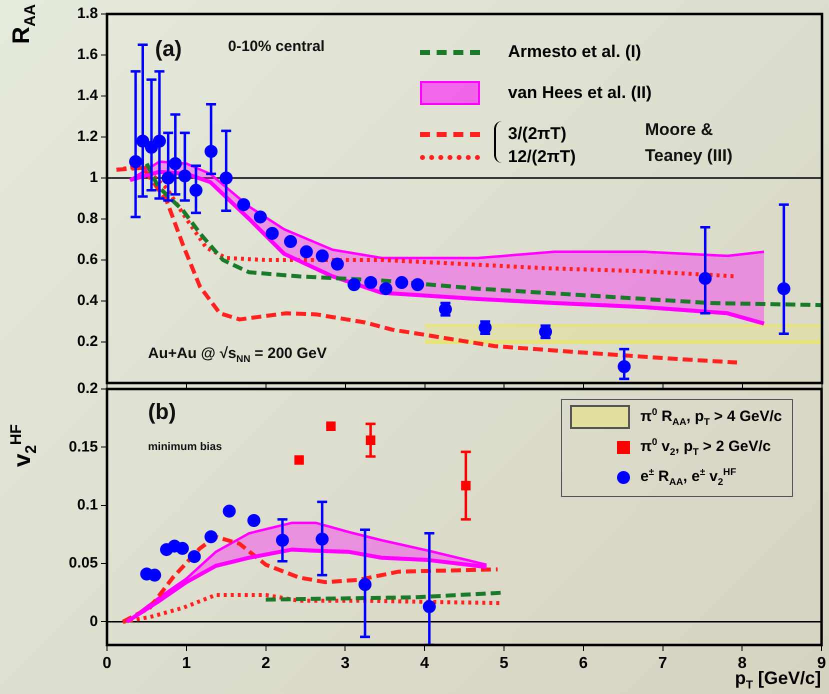 This screenshot has width=829, height=694. Describe the element at coordinates (87, 13) in the screenshot. I see `y-tick-label: 1.8` at that location.